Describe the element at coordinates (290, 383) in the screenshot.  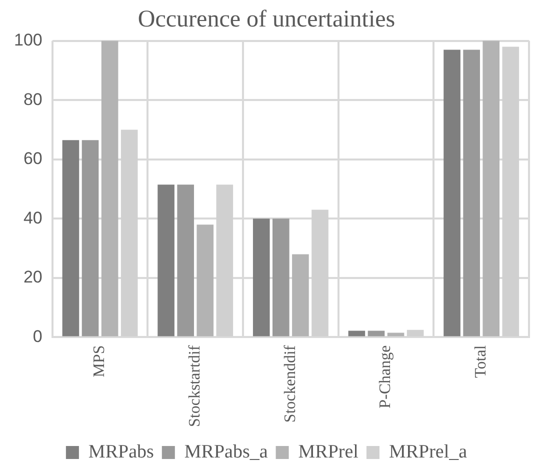
I see `x-tick-label: Stockenddif` at that location.